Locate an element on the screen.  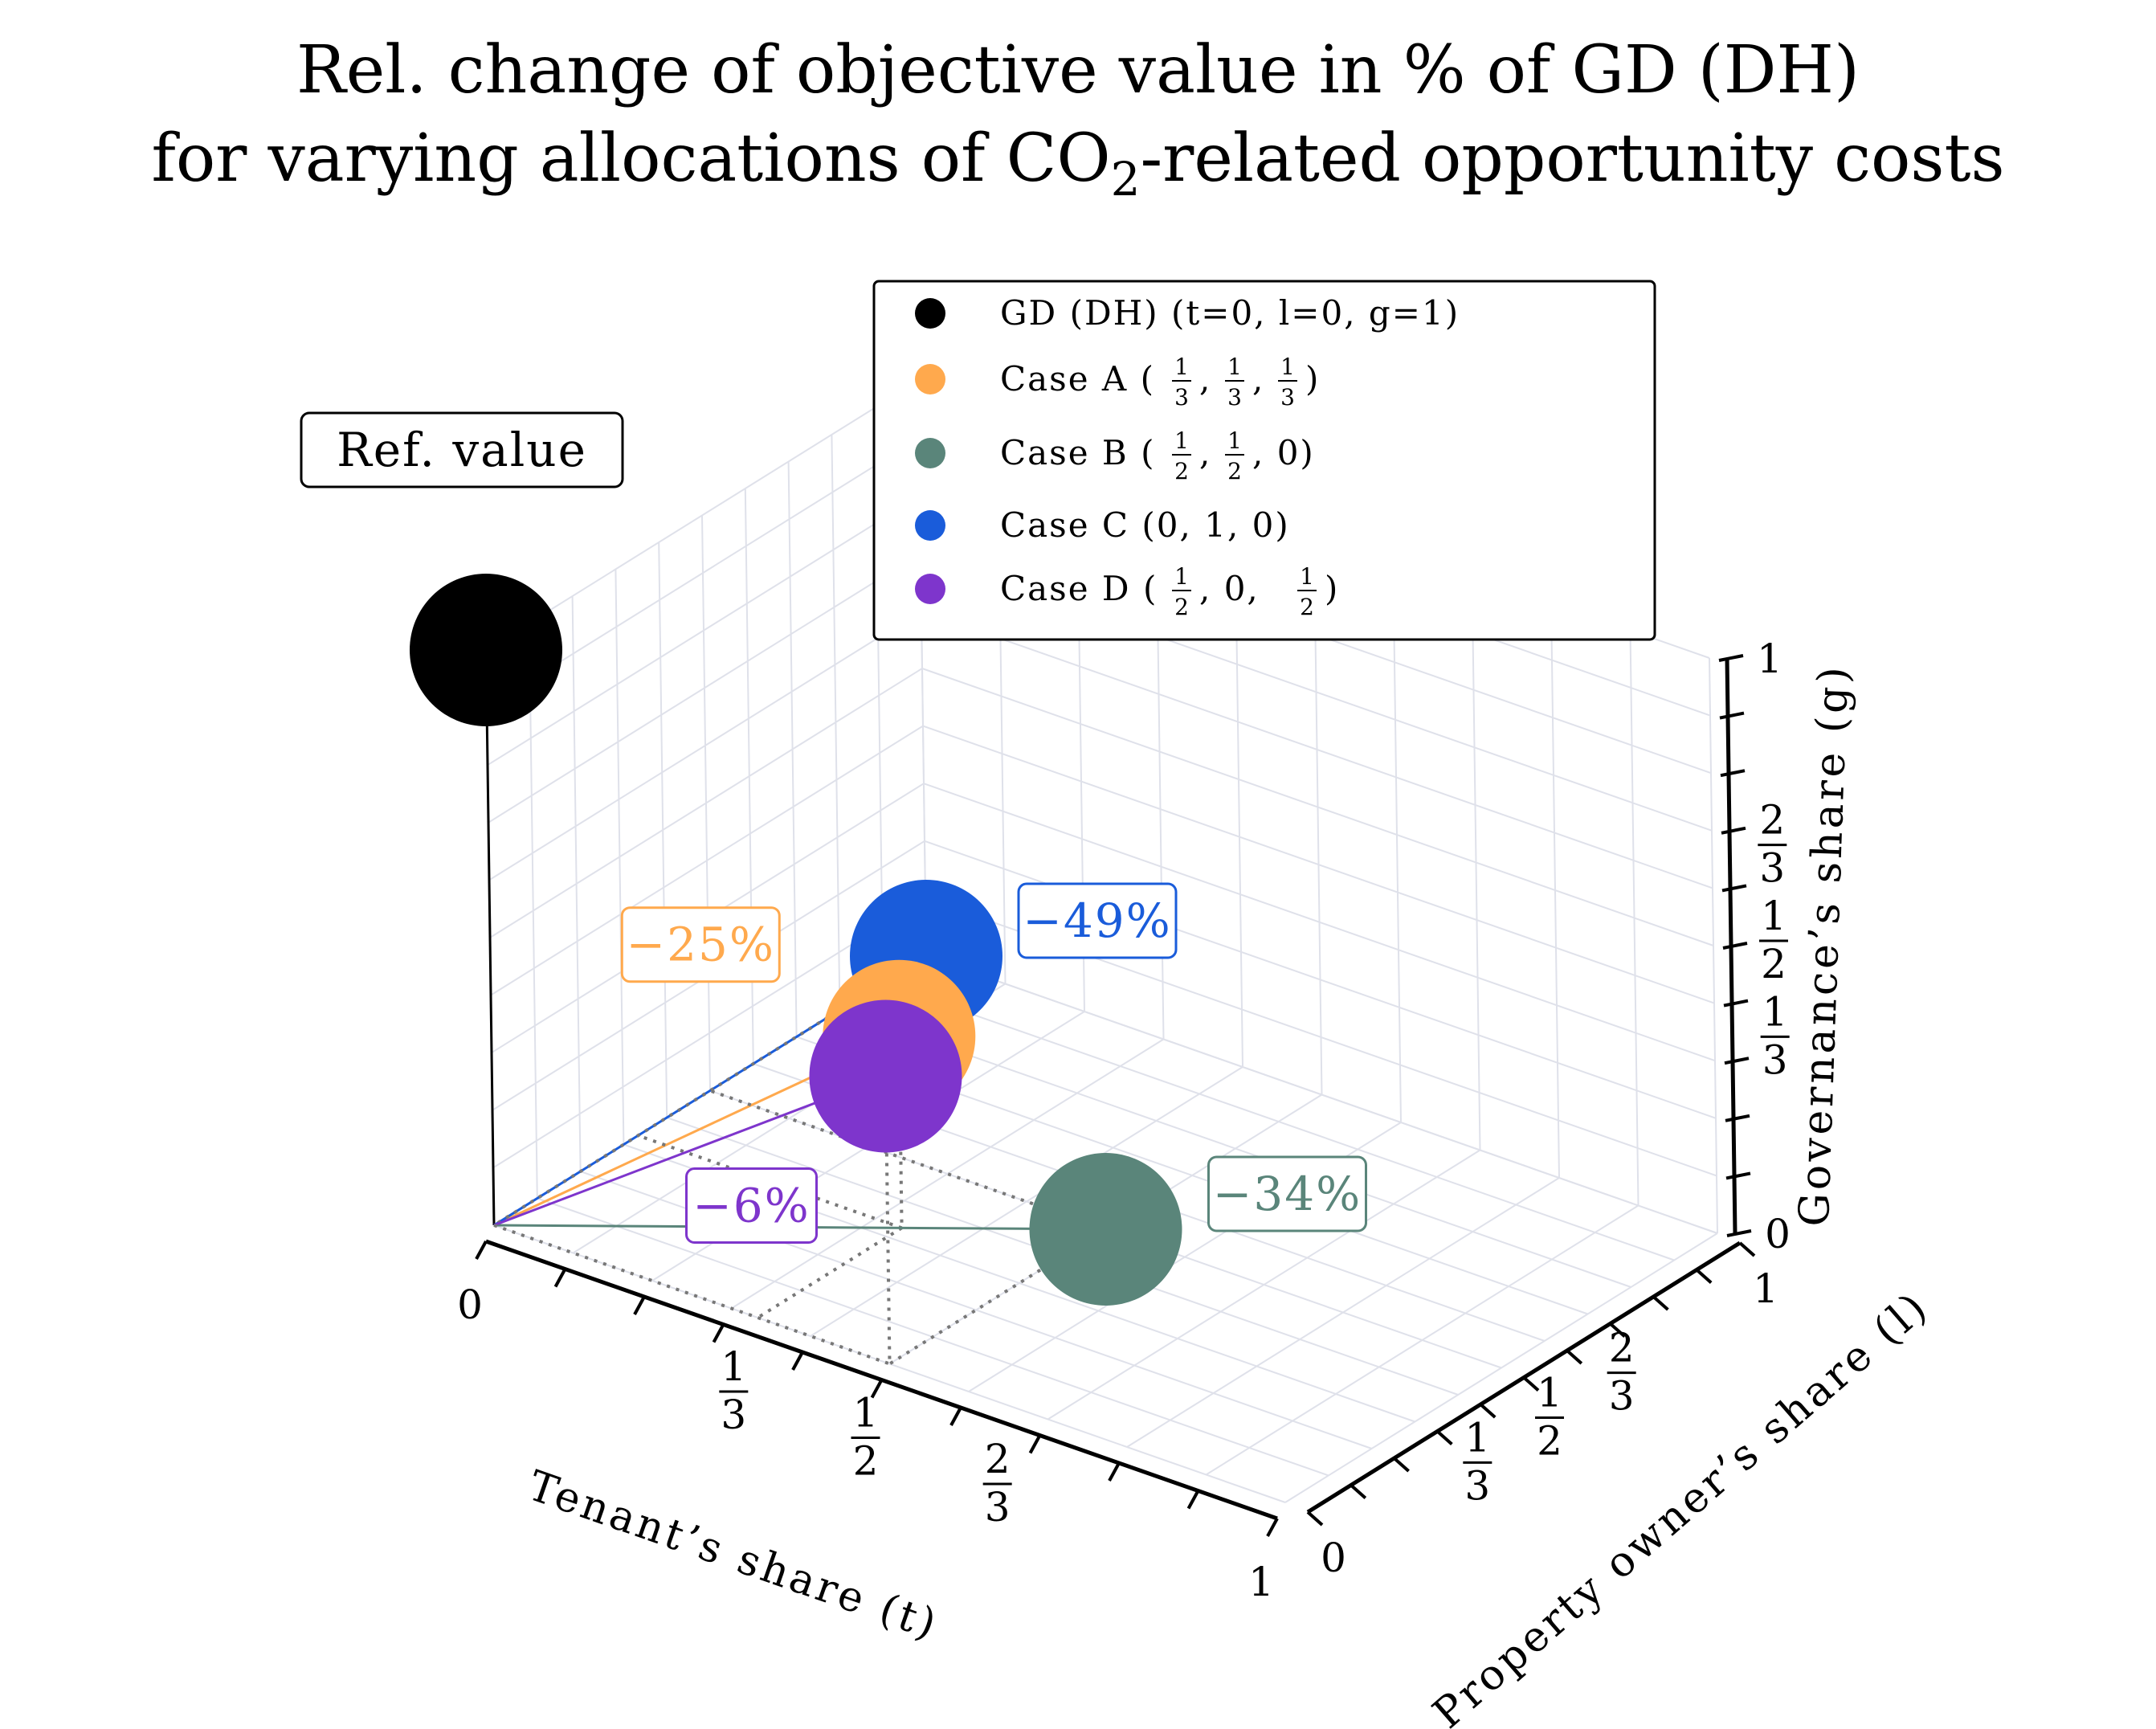
annotation-text: −34% is located at coordinates (1288, 1194).